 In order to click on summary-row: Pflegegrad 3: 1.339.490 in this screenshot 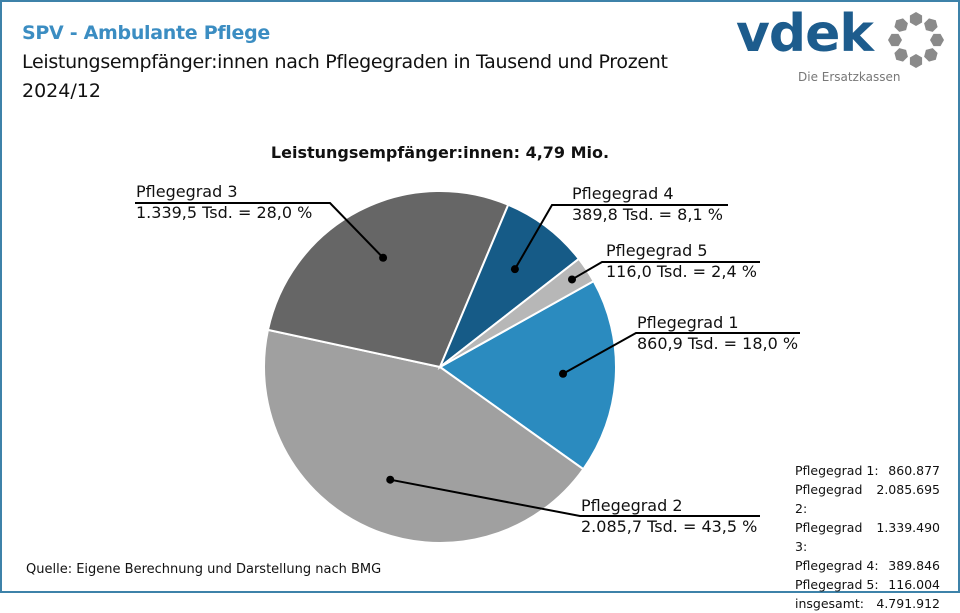, I will do `click(867, 537)`.